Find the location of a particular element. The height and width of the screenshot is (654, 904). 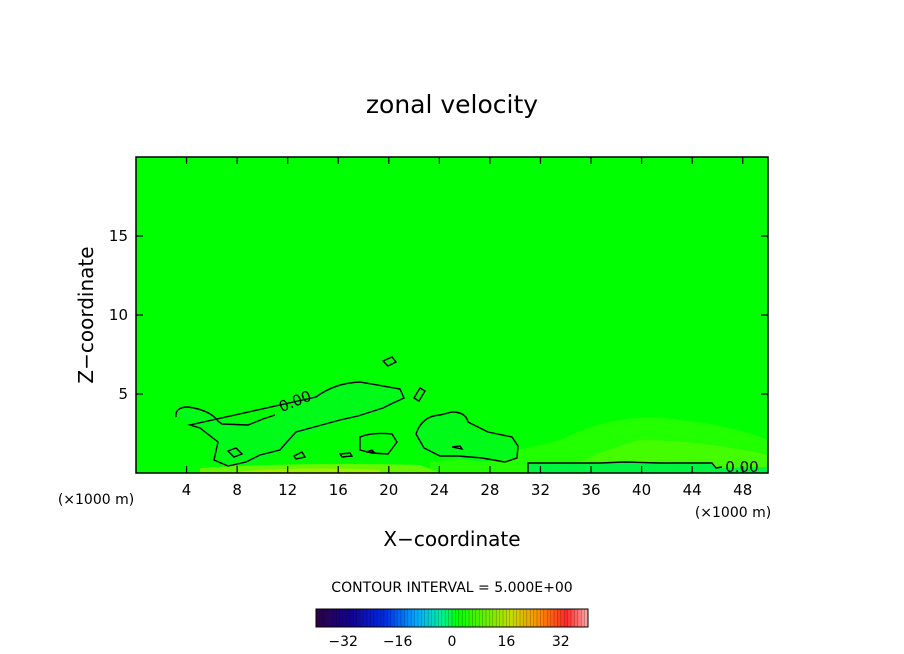

colorbar-labels: −32 −16 0 16 32 is located at coordinates (448, 642).